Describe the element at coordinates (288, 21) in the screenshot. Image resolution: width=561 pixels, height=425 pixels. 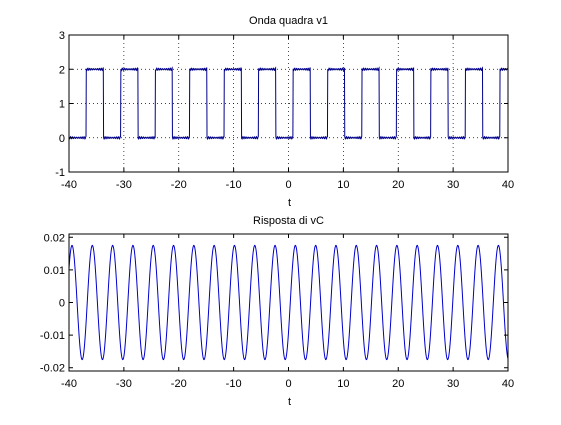
I see `chart-title: Onda quadra v1` at that location.